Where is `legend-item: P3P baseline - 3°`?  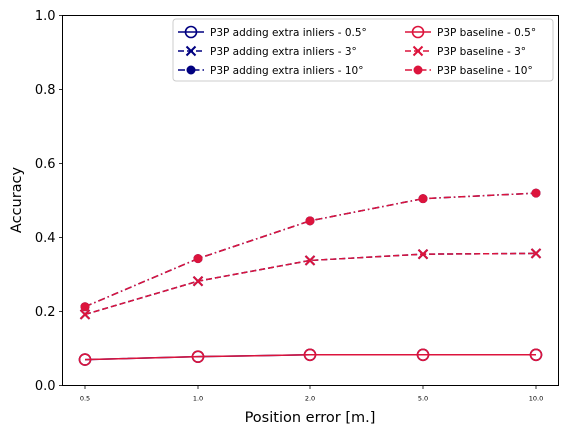
legend-item: P3P baseline - 3° is located at coordinates (465, 51).